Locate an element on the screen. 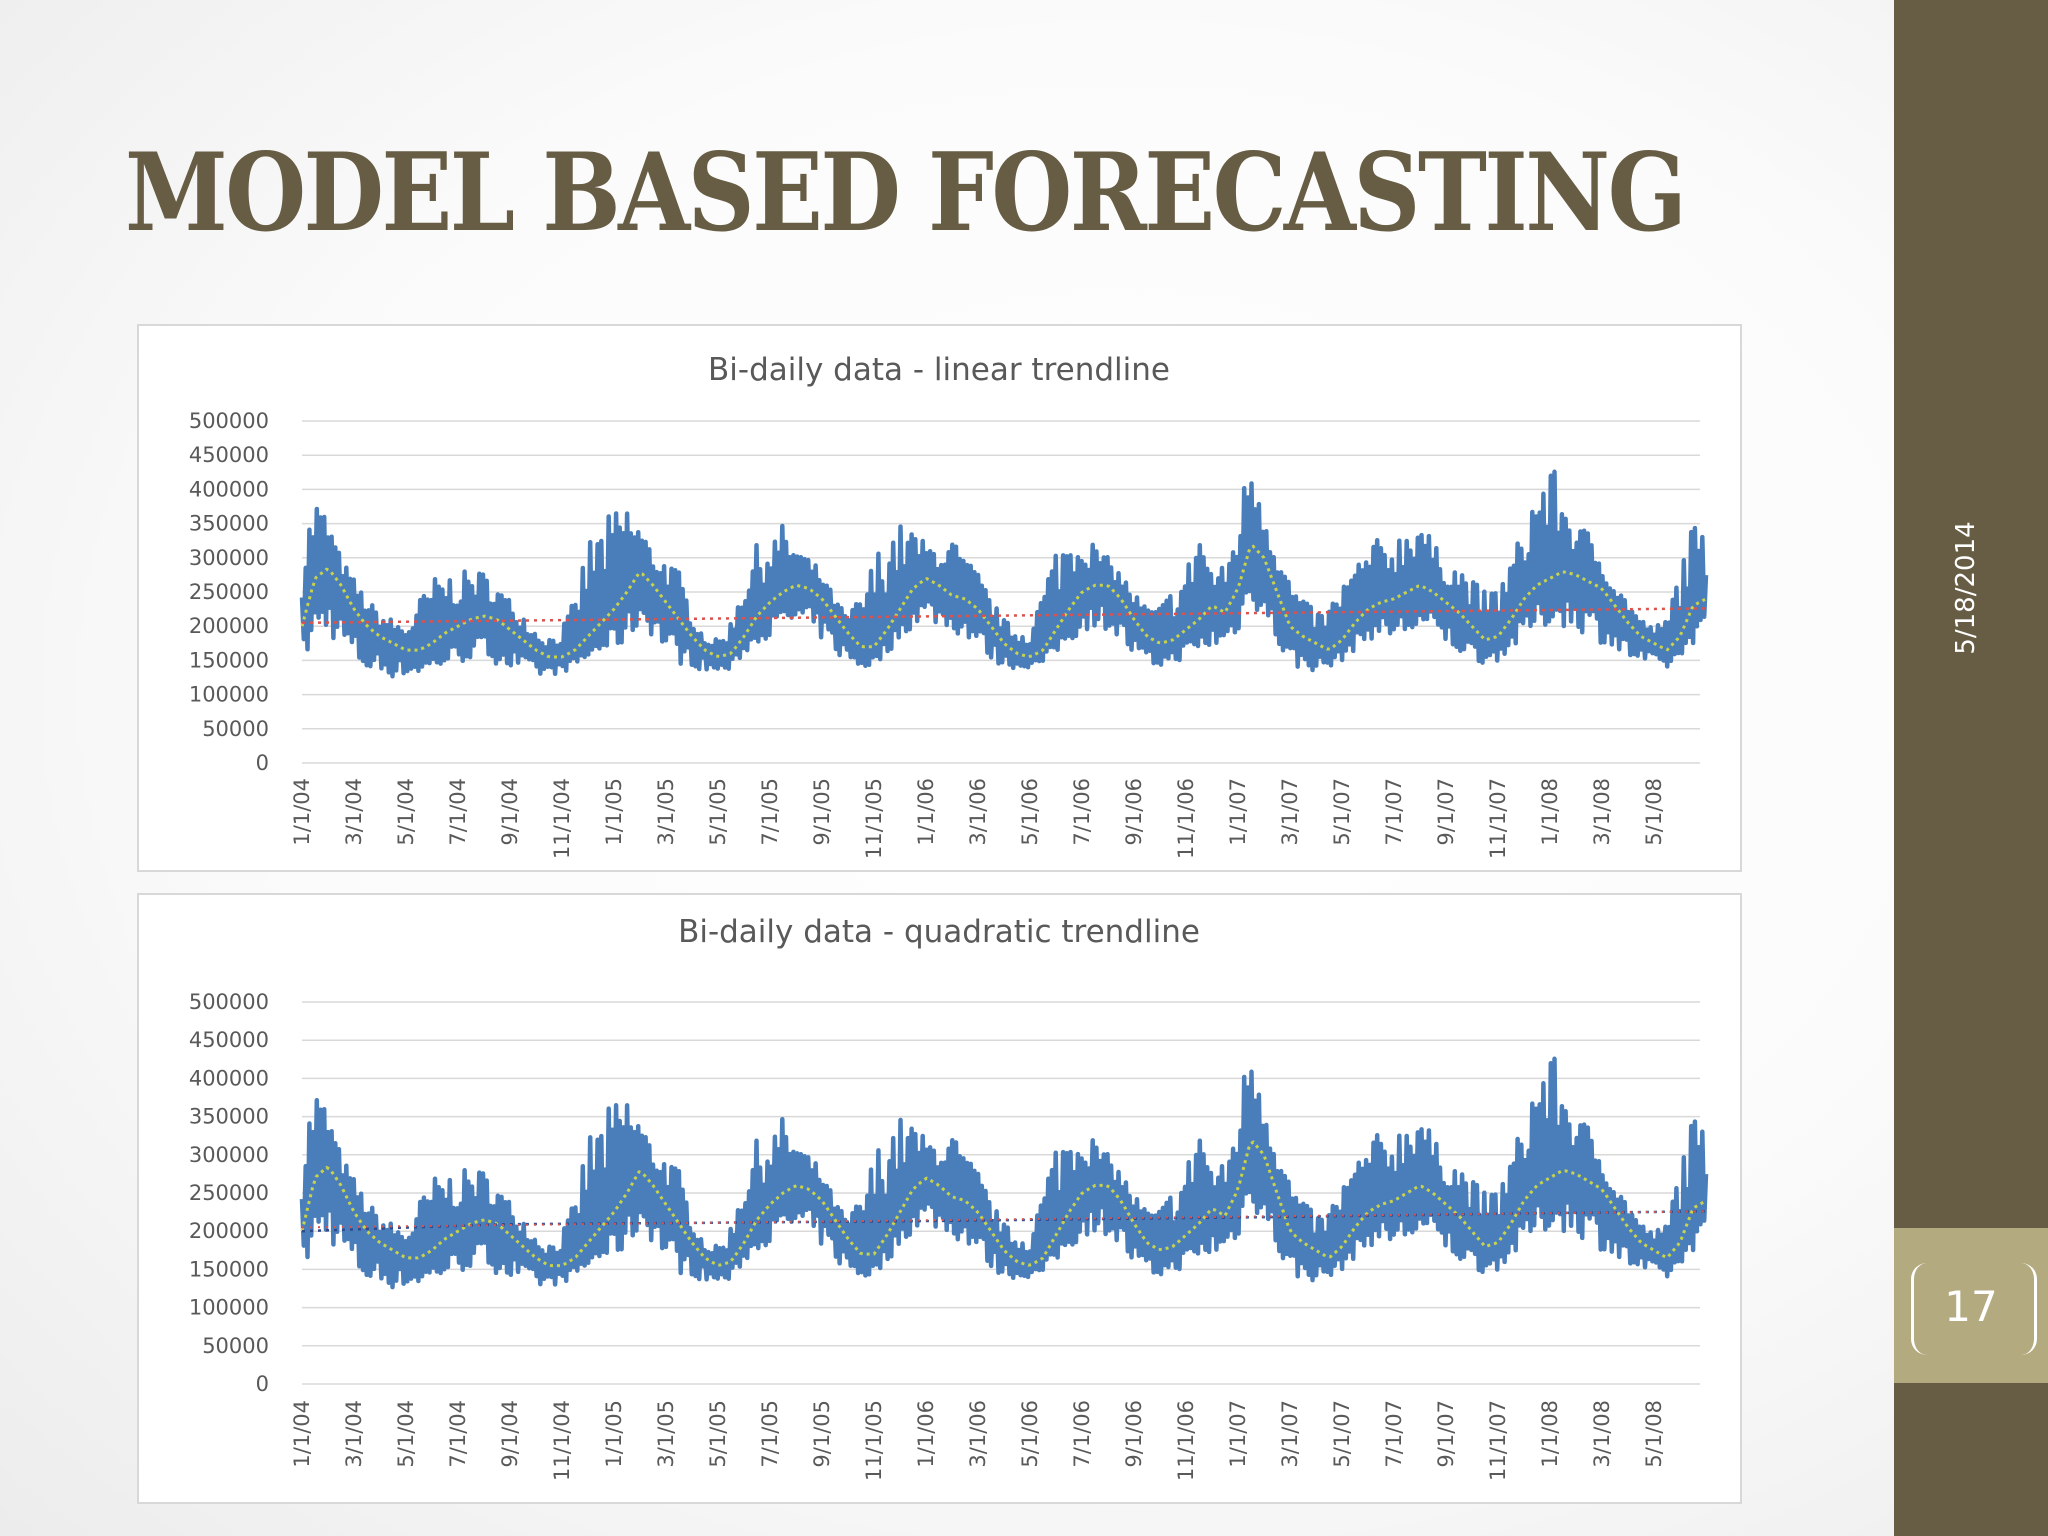  page-number-box is located at coordinates (1971, 1305).